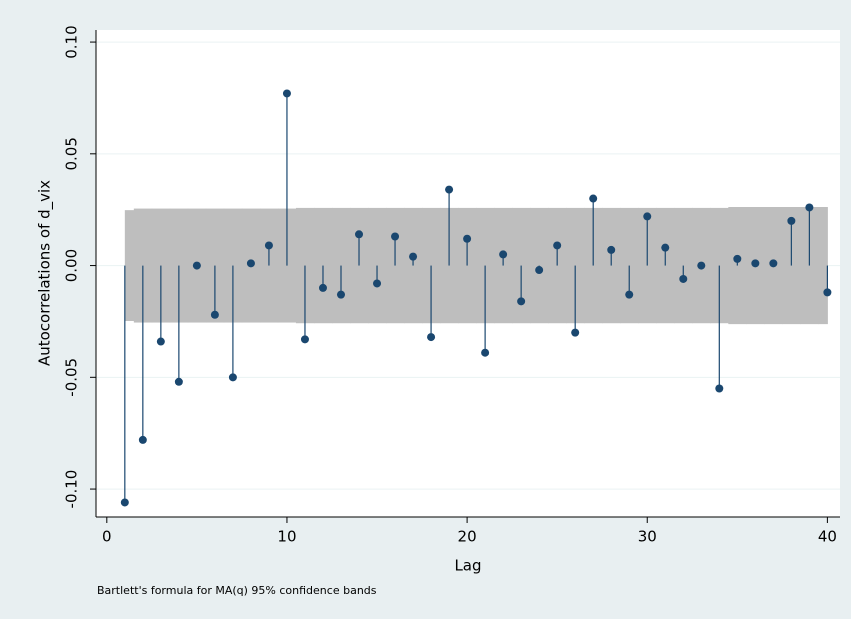  I want to click on x-tick-label: 20, so click(467, 537).